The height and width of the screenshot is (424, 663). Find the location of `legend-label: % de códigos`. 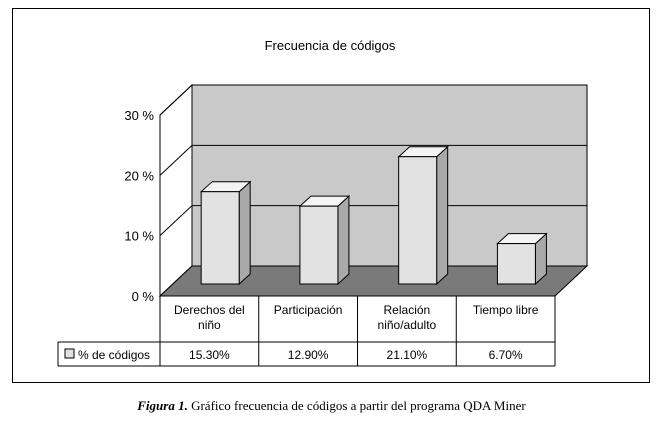

legend-label: % de códigos is located at coordinates (114, 355).